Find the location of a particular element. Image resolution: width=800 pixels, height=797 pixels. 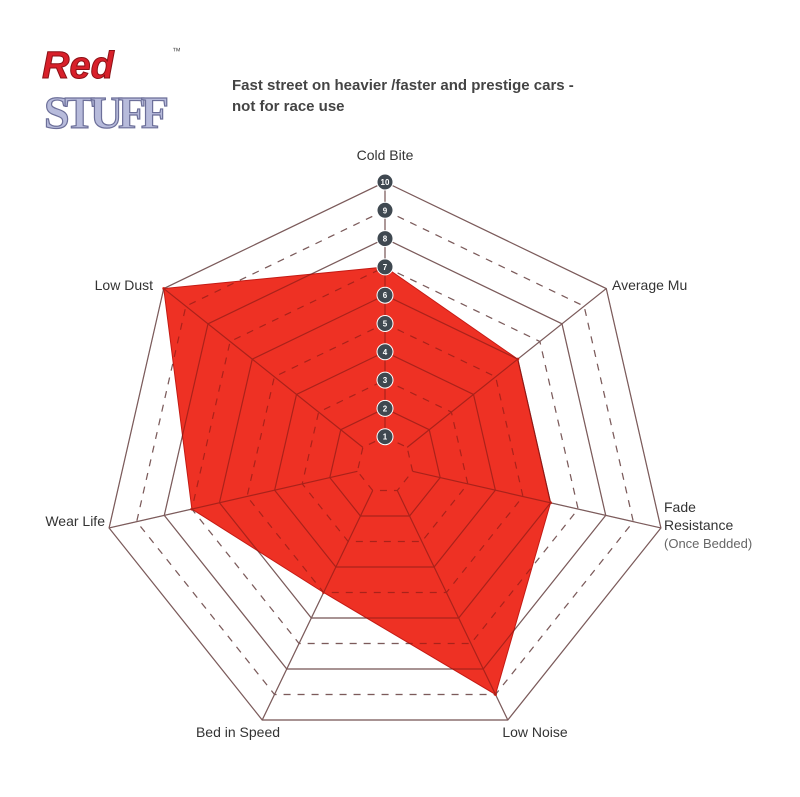

axis-label-resistance: Resistance is located at coordinates (698, 525).